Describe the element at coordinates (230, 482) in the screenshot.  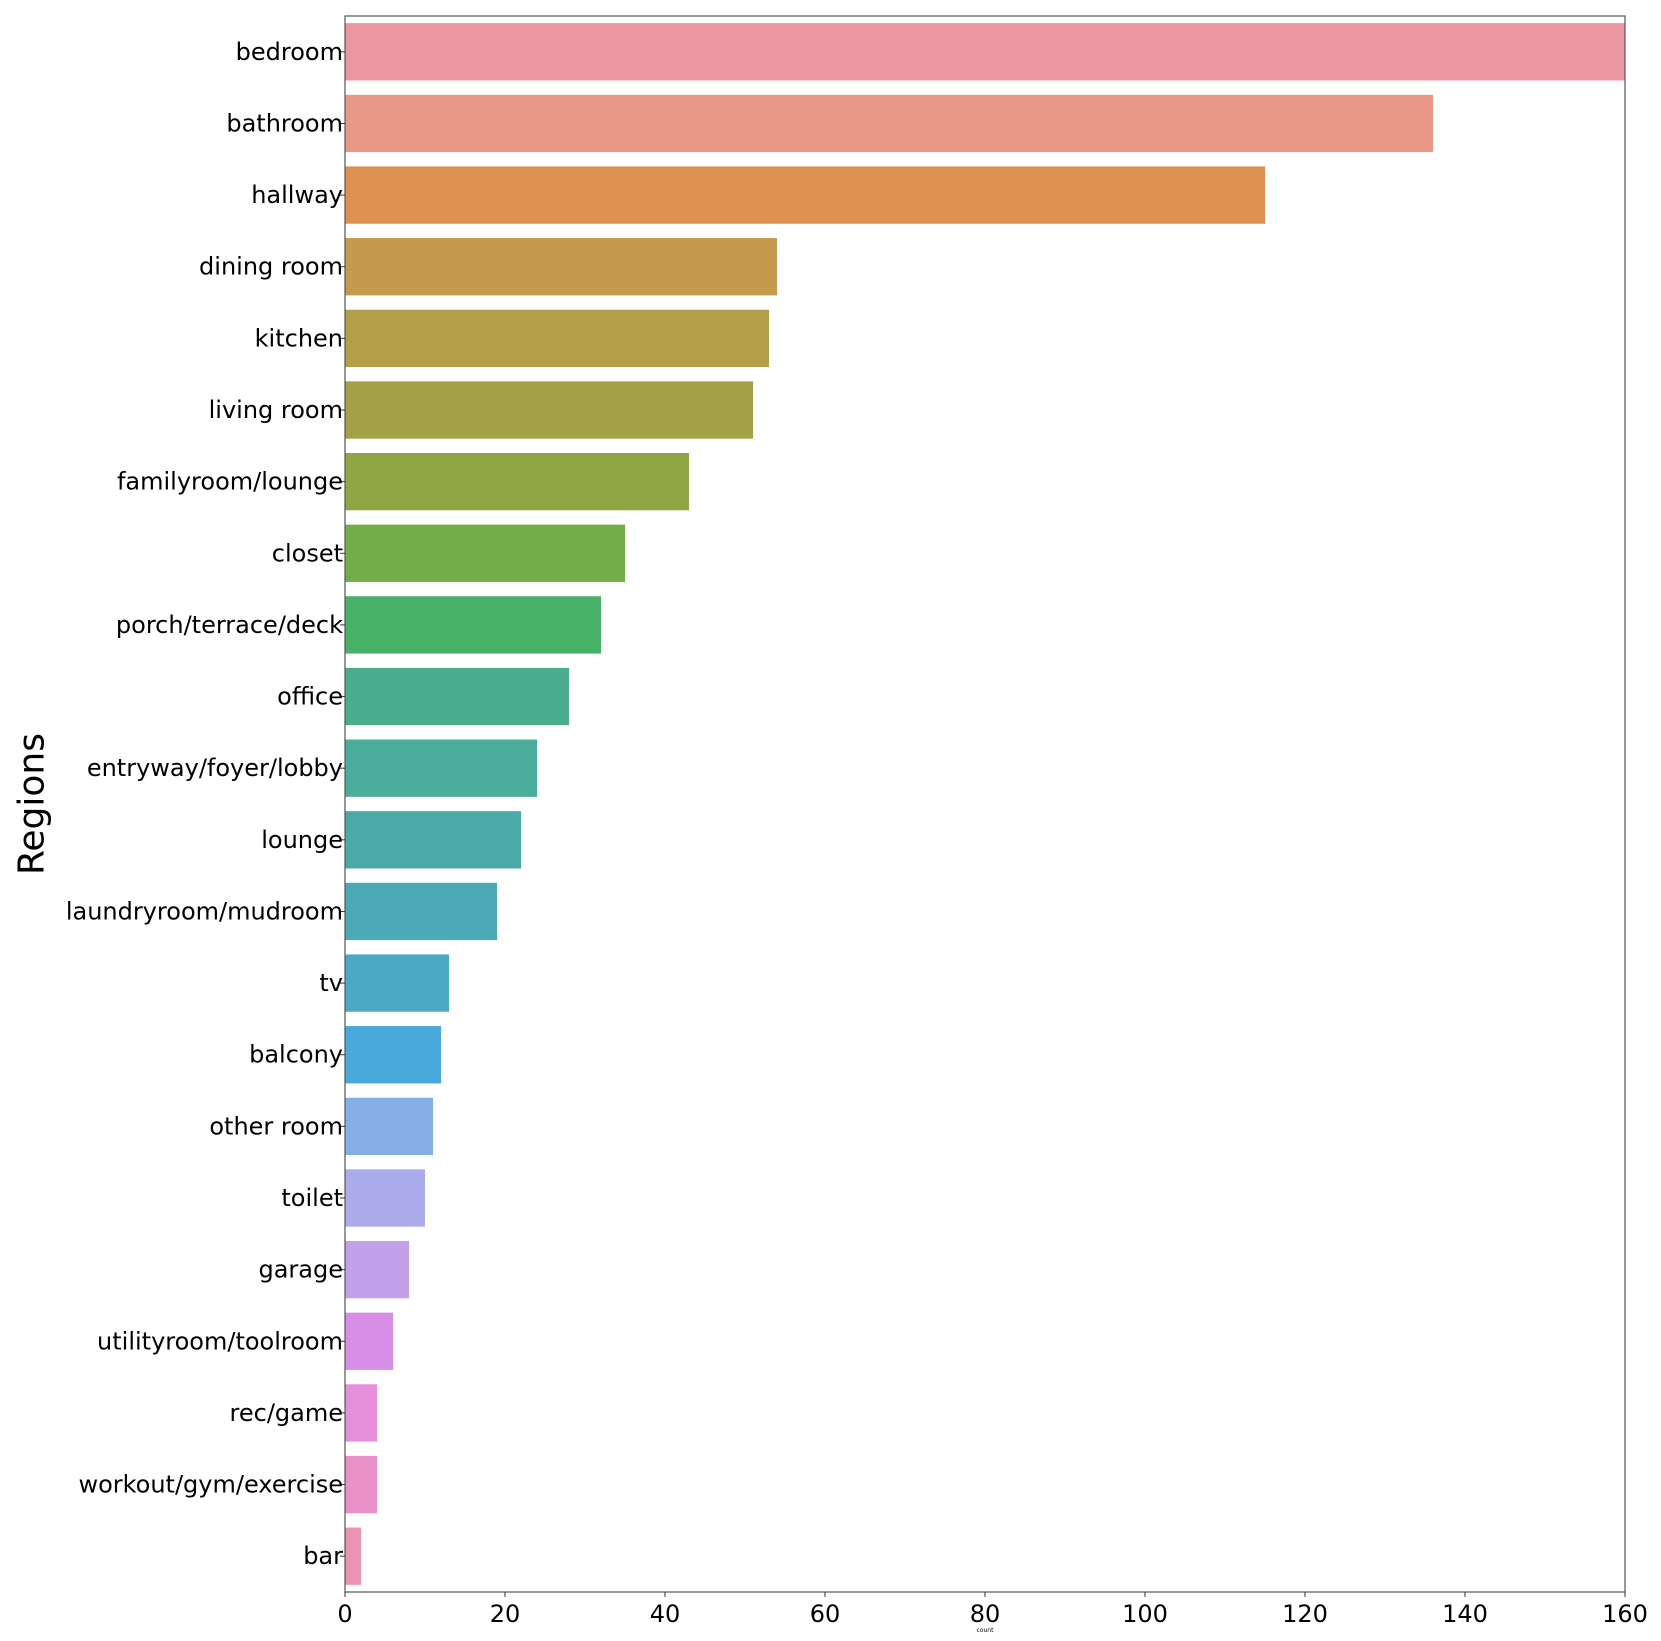
I see `category-label: familyroom/lounge` at that location.